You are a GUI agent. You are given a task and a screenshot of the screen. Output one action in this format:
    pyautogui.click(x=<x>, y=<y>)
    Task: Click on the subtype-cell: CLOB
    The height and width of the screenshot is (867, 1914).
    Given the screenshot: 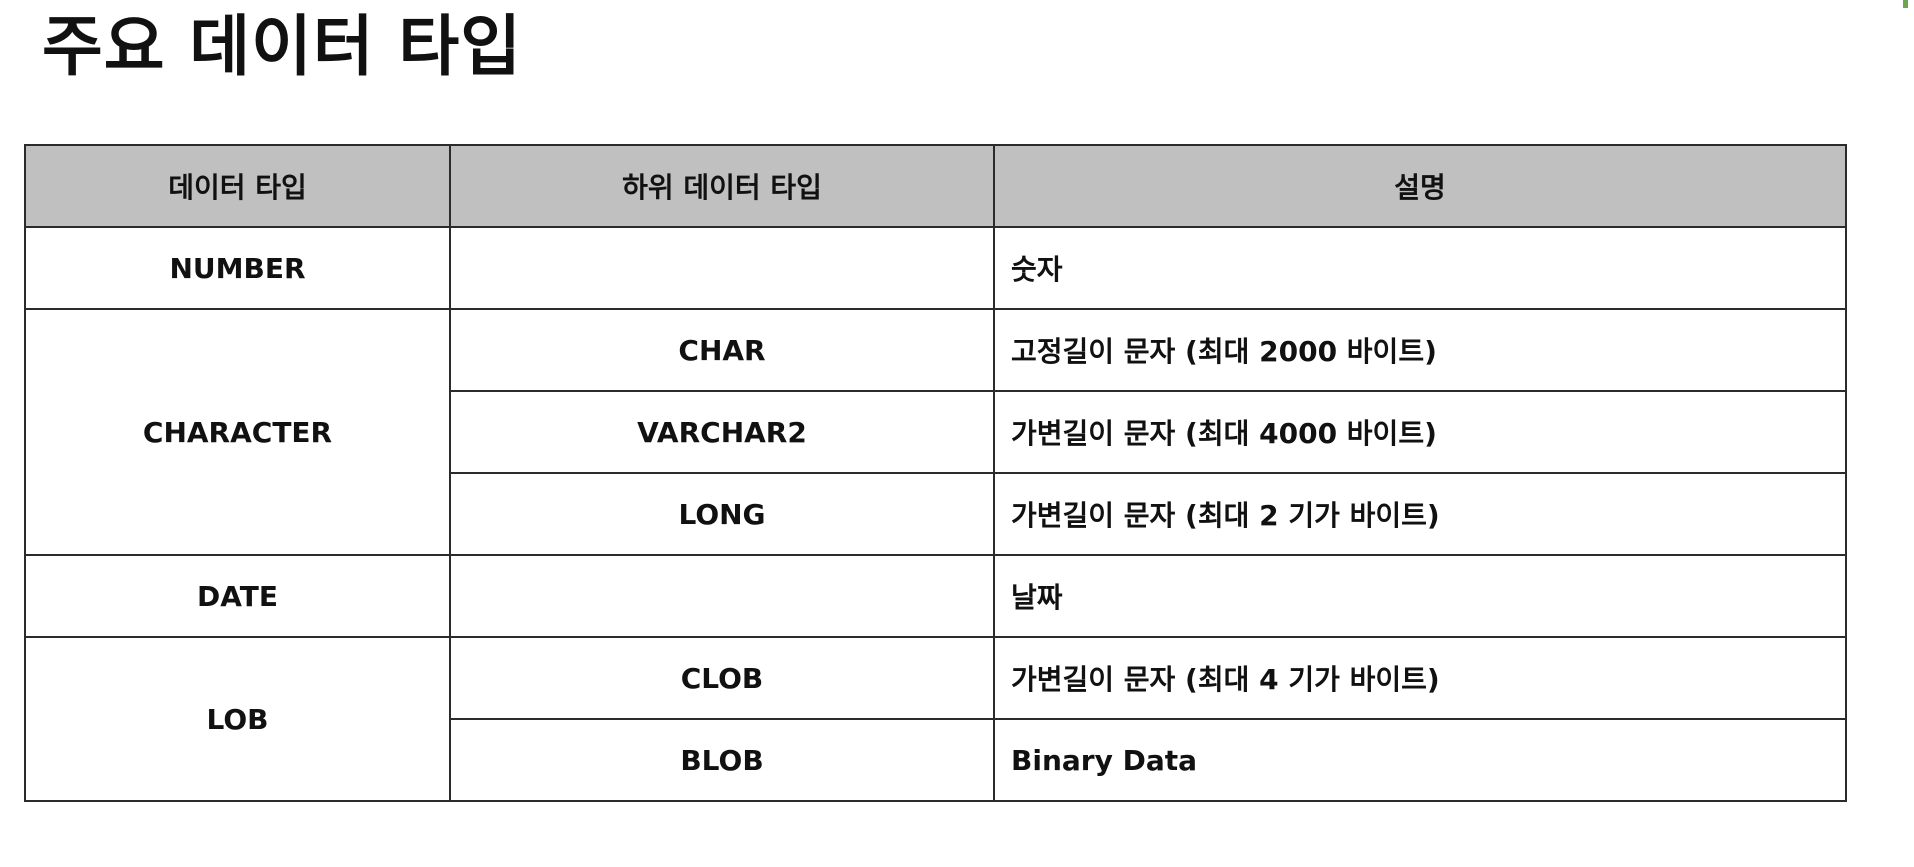 What is the action you would take?
    pyautogui.click(x=722, y=678)
    